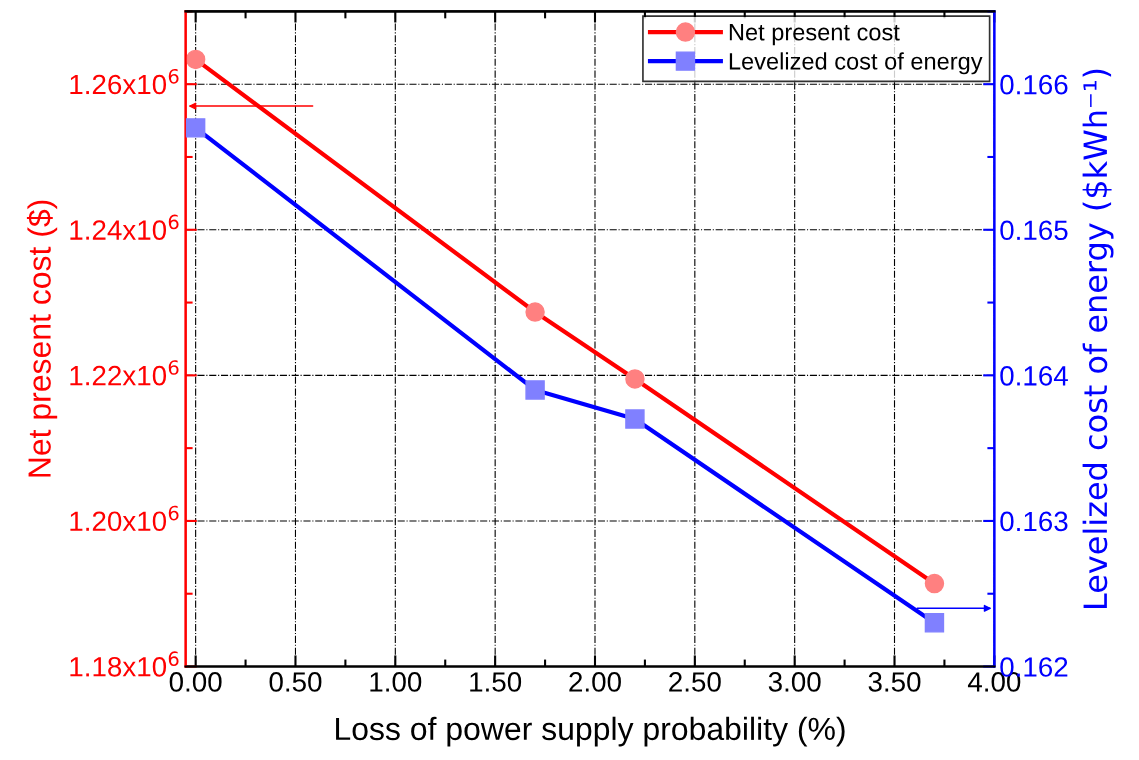 The height and width of the screenshot is (760, 1139). What do you see at coordinates (590, 731) in the screenshot?
I see `x-axis-title: Loss of power supply probability (%)` at bounding box center [590, 731].